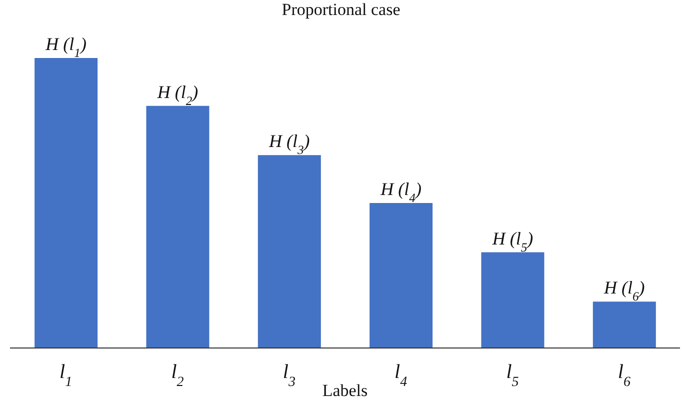 This screenshot has width=682, height=402. I want to click on annotation: H (l$_{3}$), so click(289, 144).